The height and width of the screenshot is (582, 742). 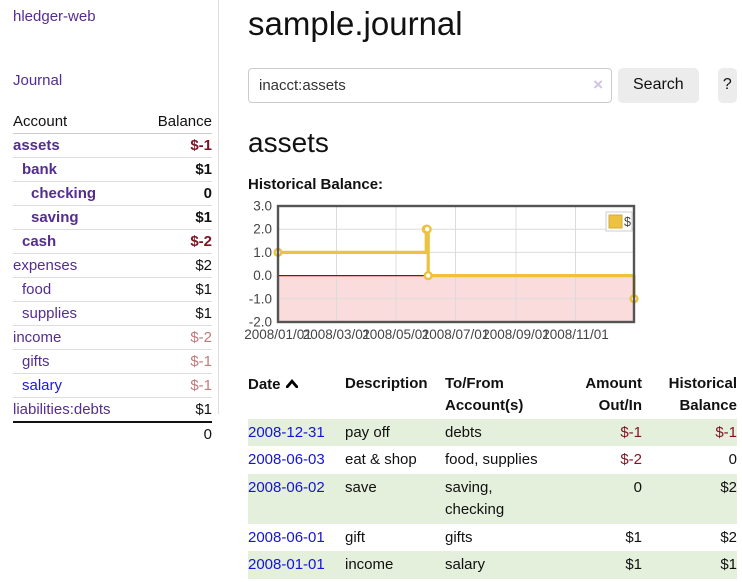 What do you see at coordinates (62, 409) in the screenshot?
I see `account-link: liabilities:debts` at bounding box center [62, 409].